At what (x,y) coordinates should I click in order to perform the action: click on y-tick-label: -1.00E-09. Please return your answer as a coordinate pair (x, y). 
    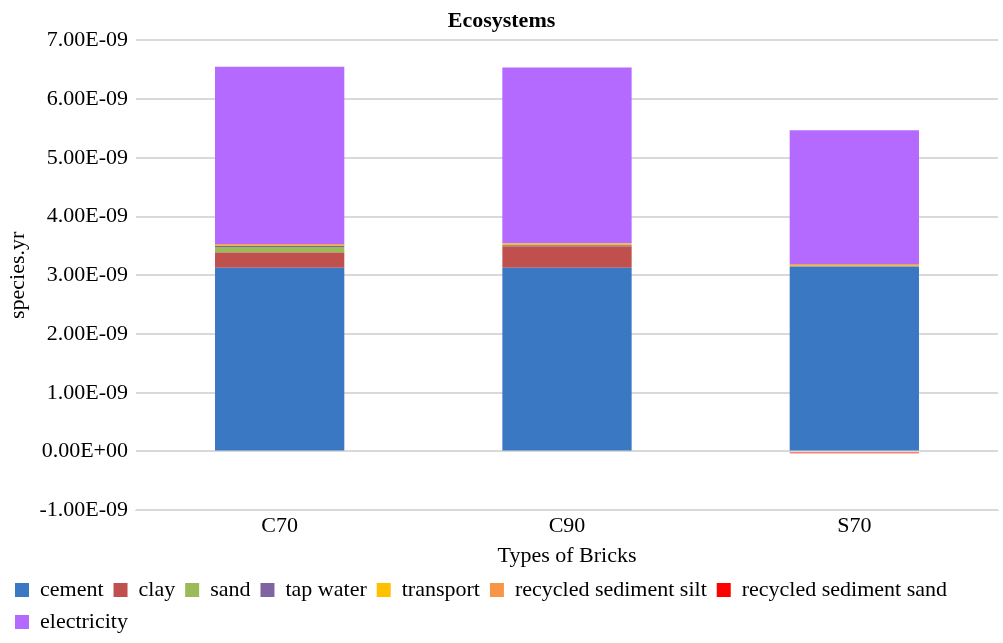
    Looking at the image, I should click on (83, 508).